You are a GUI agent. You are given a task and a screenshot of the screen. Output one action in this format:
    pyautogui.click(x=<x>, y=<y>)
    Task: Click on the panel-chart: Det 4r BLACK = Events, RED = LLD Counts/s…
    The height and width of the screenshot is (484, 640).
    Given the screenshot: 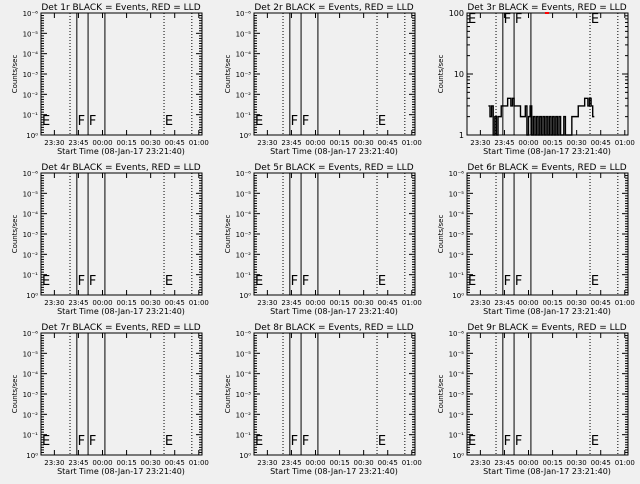 What is the action you would take?
    pyautogui.click(x=110, y=239)
    